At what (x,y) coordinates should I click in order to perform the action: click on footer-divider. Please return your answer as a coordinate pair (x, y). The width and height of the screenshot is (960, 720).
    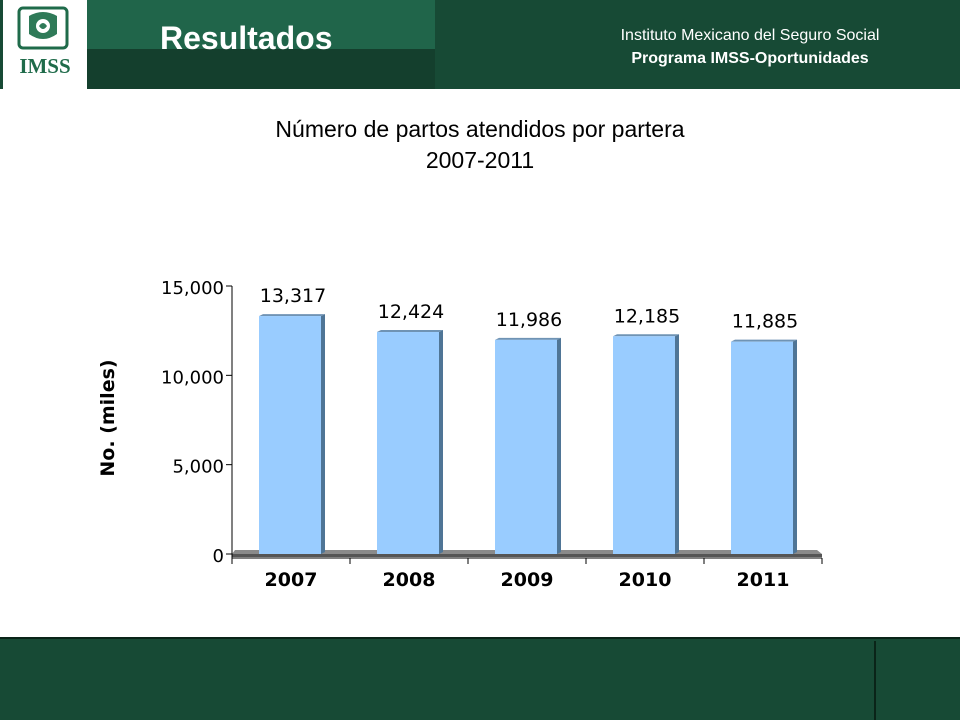
    Looking at the image, I should click on (875, 680).